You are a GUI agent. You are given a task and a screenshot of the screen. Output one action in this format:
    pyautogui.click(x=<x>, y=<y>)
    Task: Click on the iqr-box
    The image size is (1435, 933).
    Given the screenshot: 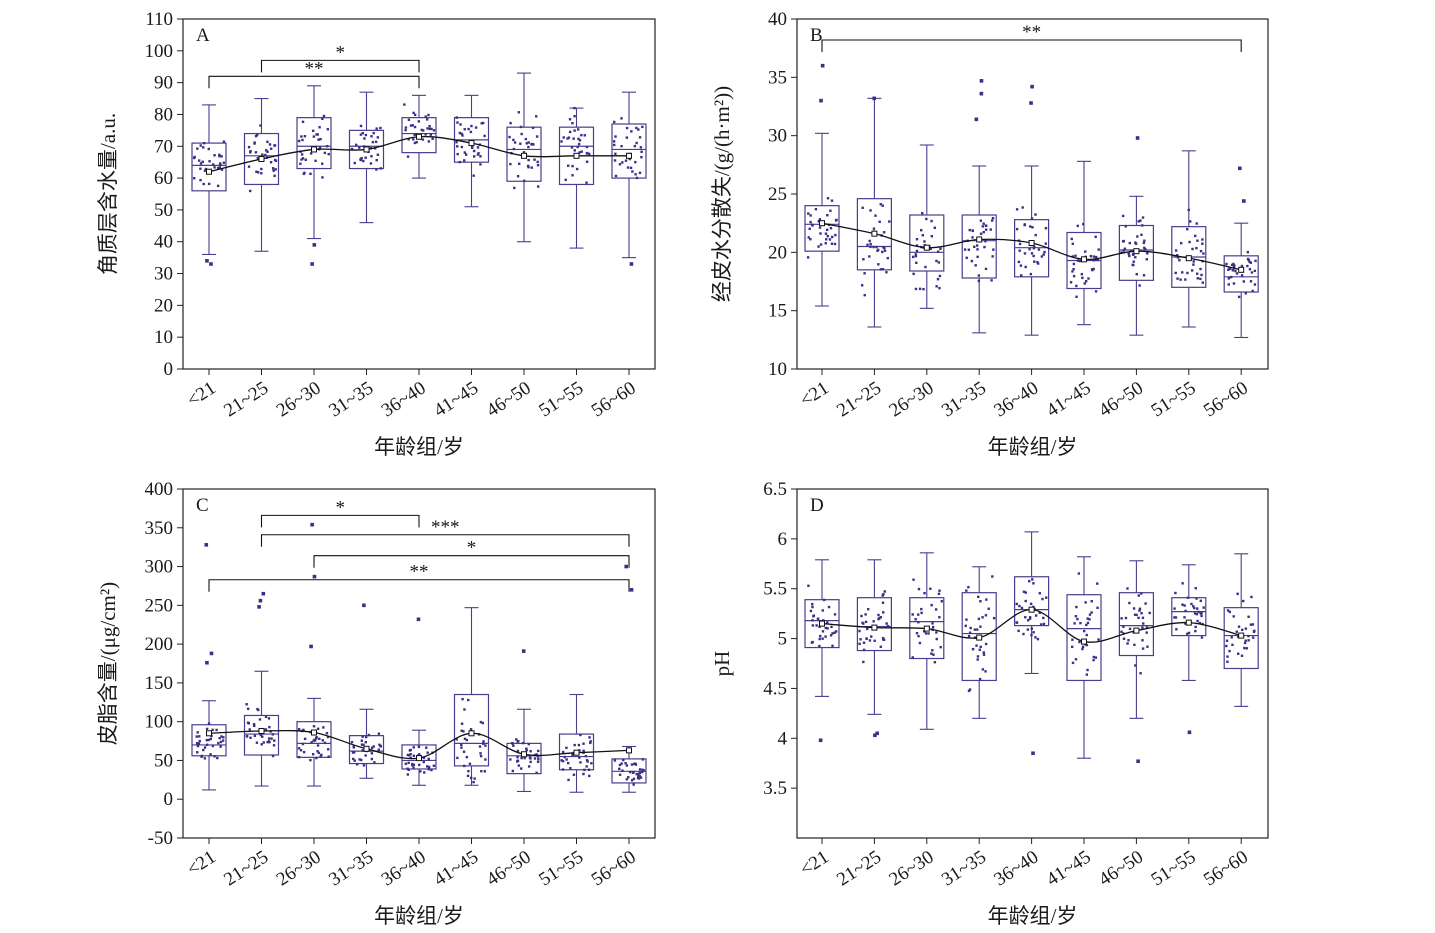 What is the action you would take?
    pyautogui.click(x=419, y=757)
    